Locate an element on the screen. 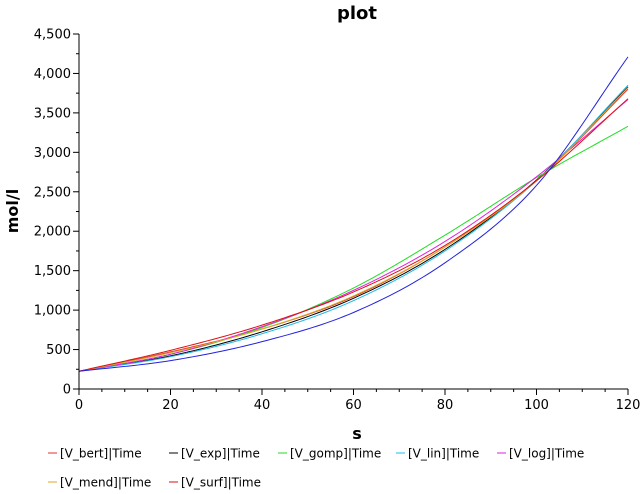 This screenshot has height=494, width=640. legend-entry: [V_mend]|Time is located at coordinates (105, 483).